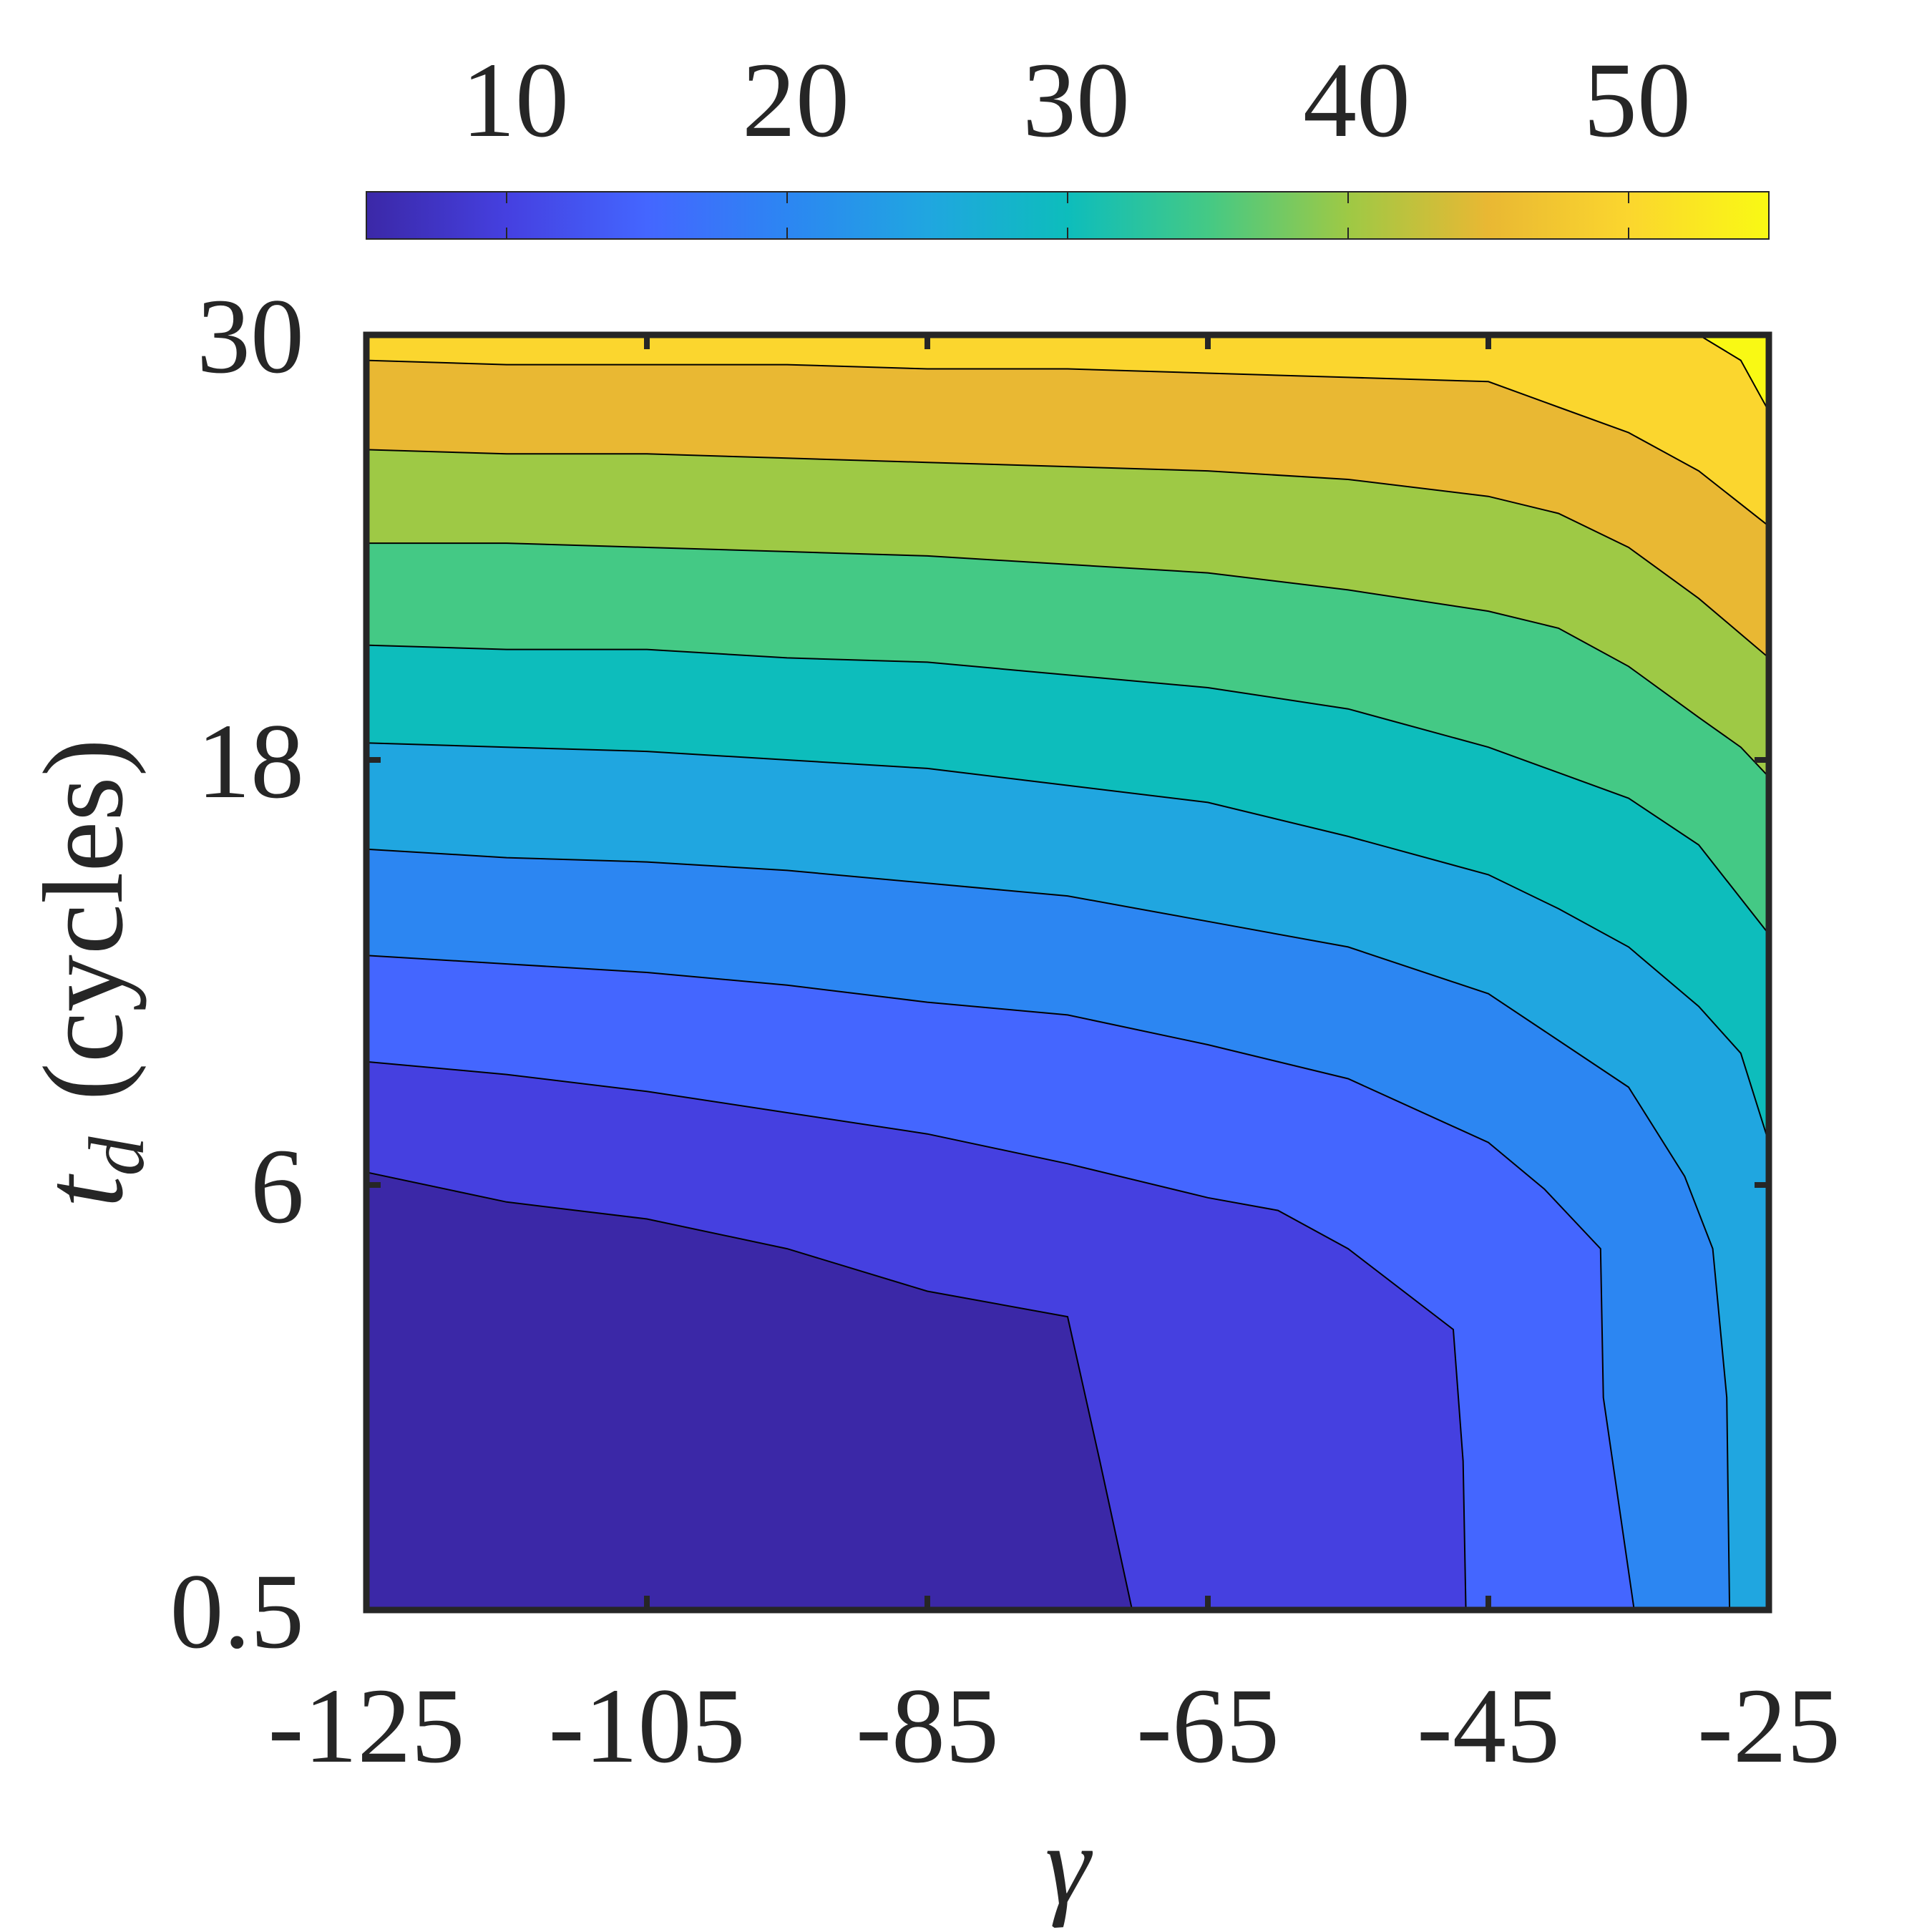  I want to click on colorbar-tick-label: 40, so click(1356, 100).